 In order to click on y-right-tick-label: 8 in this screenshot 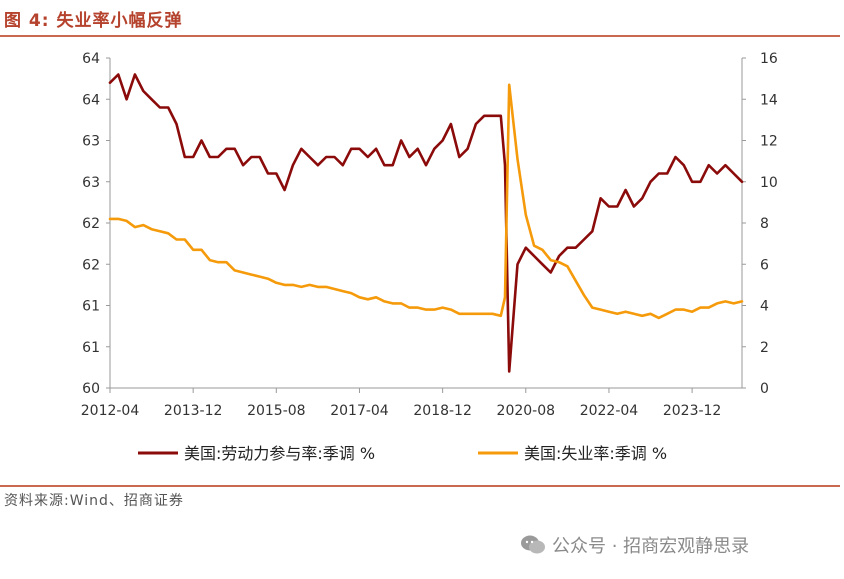, I will do `click(764, 224)`.